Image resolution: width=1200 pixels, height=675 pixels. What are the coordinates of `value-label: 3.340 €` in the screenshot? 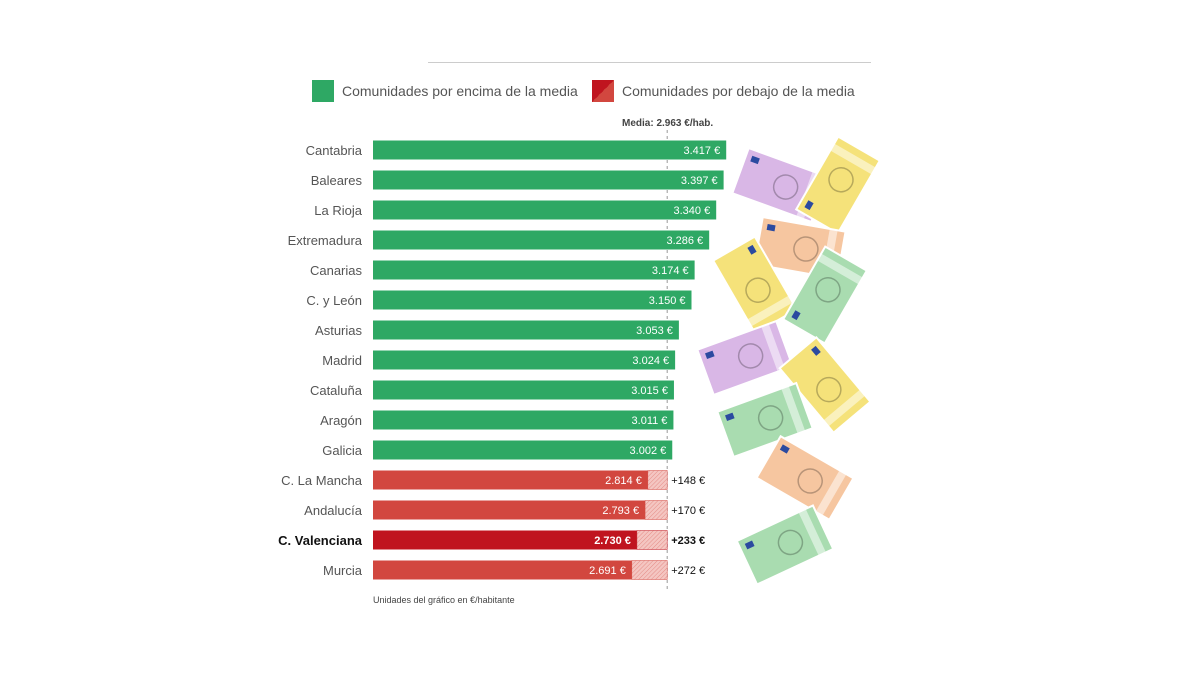 It's located at (691, 211).